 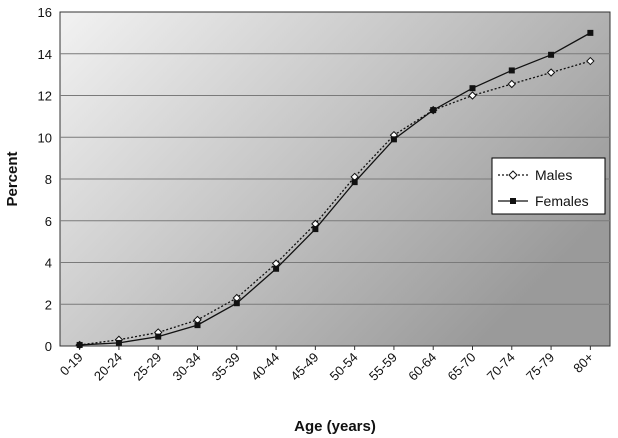 I want to click on x-tick-label: 45-49, so click(x=304, y=367).